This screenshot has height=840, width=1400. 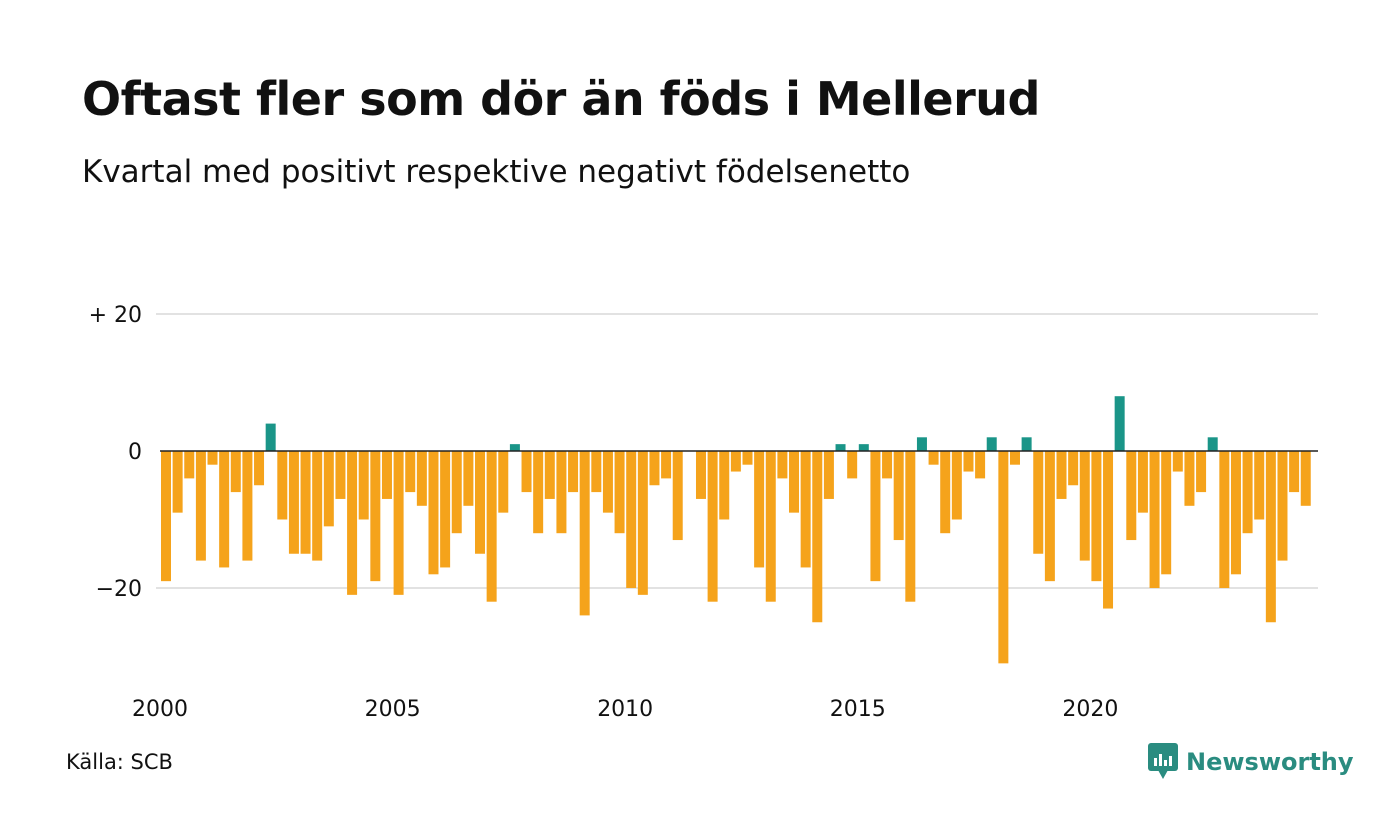 I want to click on brand-name: Newsworthy, so click(x=1270, y=762).